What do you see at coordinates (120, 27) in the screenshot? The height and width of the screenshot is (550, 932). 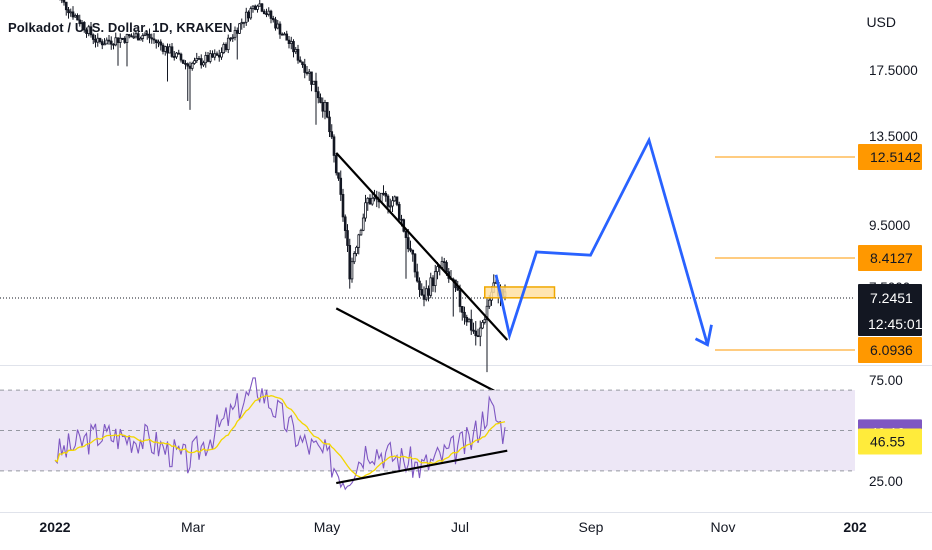 I see `symbol-title: Polkadot / U. S. Dollar, 1D, KRAKEN` at bounding box center [120, 27].